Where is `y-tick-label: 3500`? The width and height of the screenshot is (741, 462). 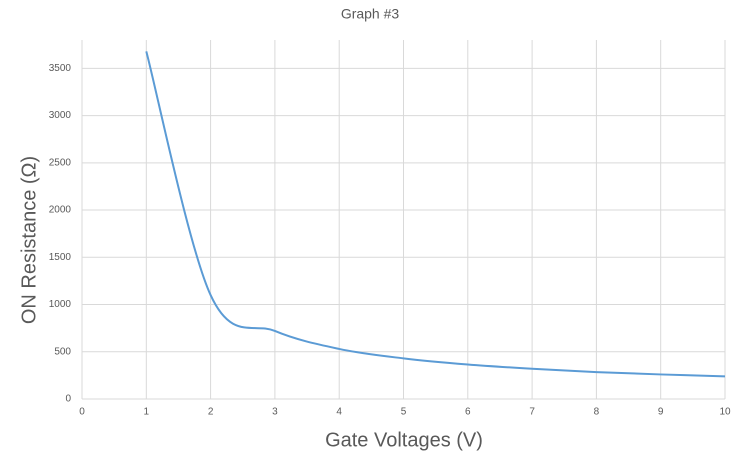
y-tick-label: 3500 is located at coordinates (60, 68).